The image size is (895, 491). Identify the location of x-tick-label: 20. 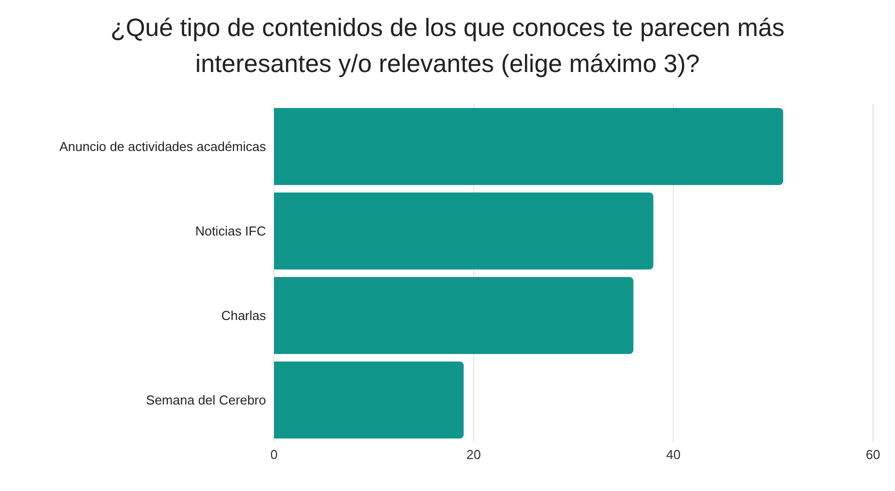
(473, 454).